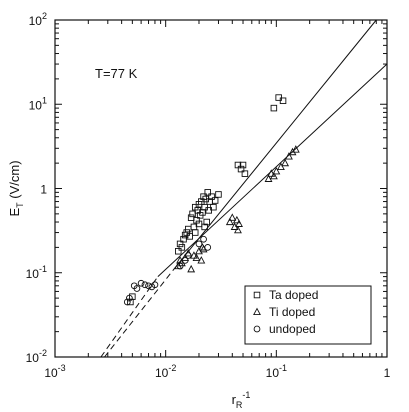 This screenshot has width=409, height=412. Describe the element at coordinates (16, 188) in the screenshot. I see `y-axis-label: ET (V/cm)` at that location.